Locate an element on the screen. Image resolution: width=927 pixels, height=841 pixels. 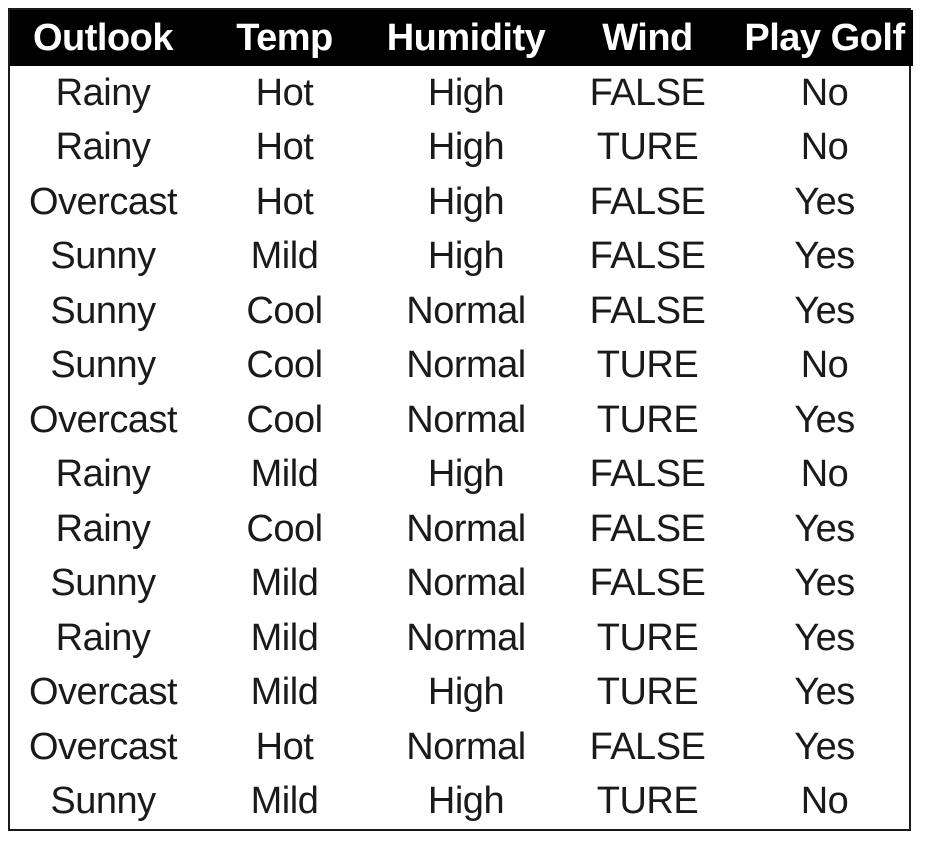
table-row: Sunny Cool Normal FALSE Yes is located at coordinates (461, 311).